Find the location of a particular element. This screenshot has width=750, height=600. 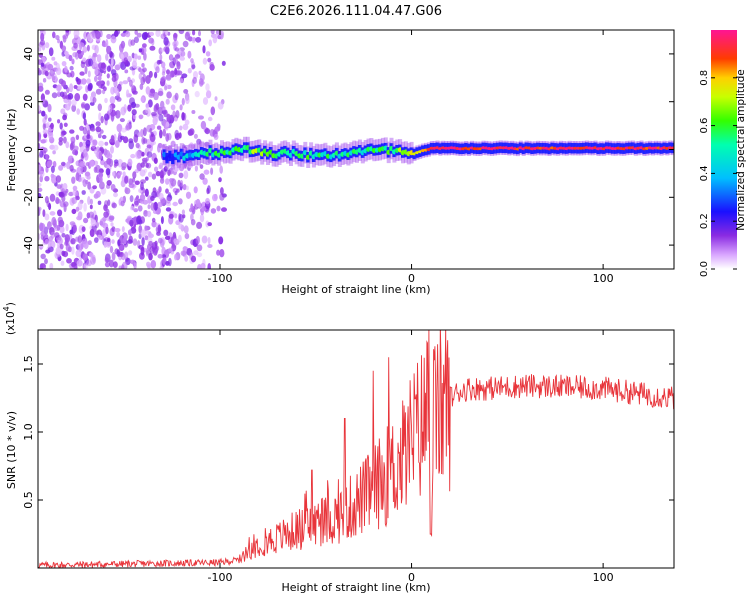

spectrogram-ytick-label: 20 is located at coordinates (28, 102).